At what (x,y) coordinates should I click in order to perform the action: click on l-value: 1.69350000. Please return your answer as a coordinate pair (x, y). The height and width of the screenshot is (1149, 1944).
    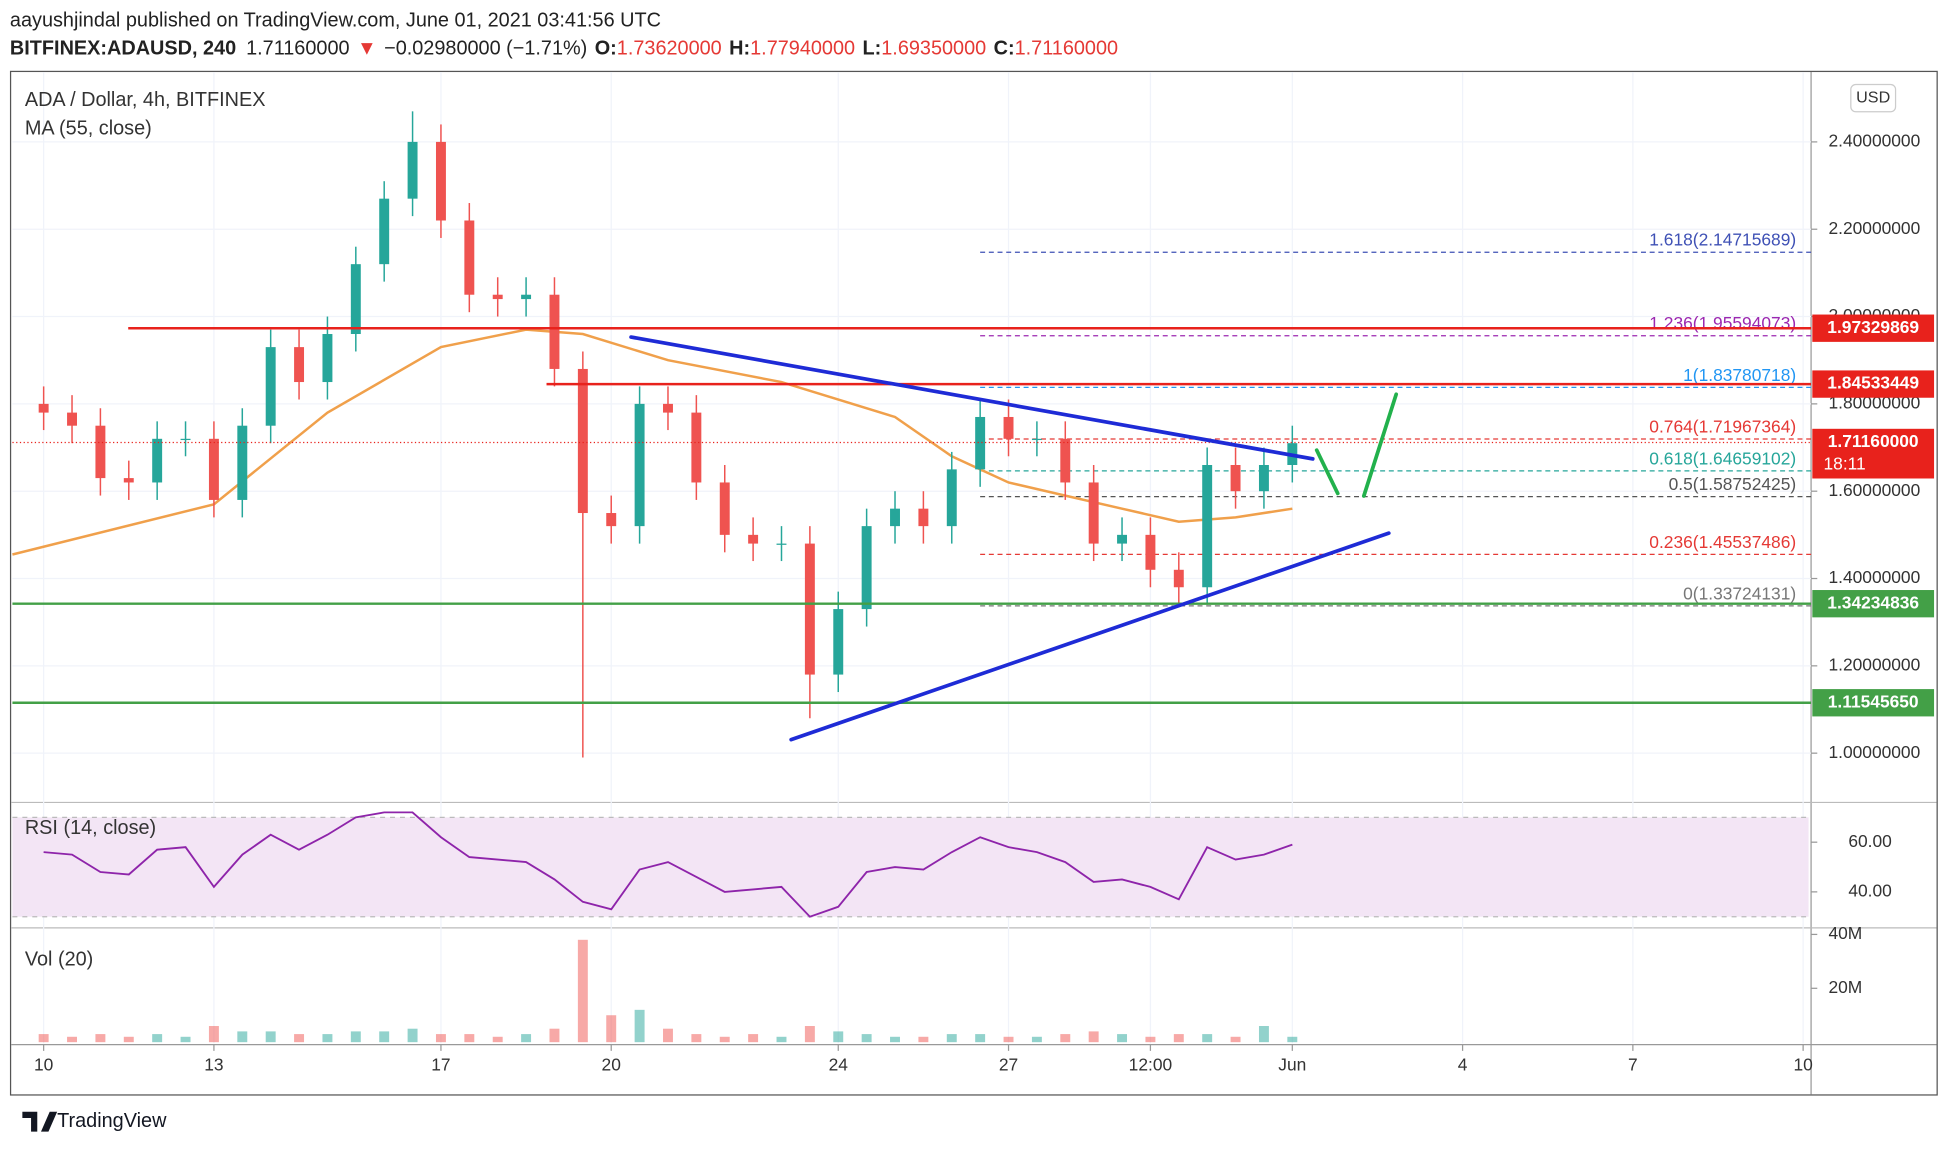
    Looking at the image, I should click on (933, 49).